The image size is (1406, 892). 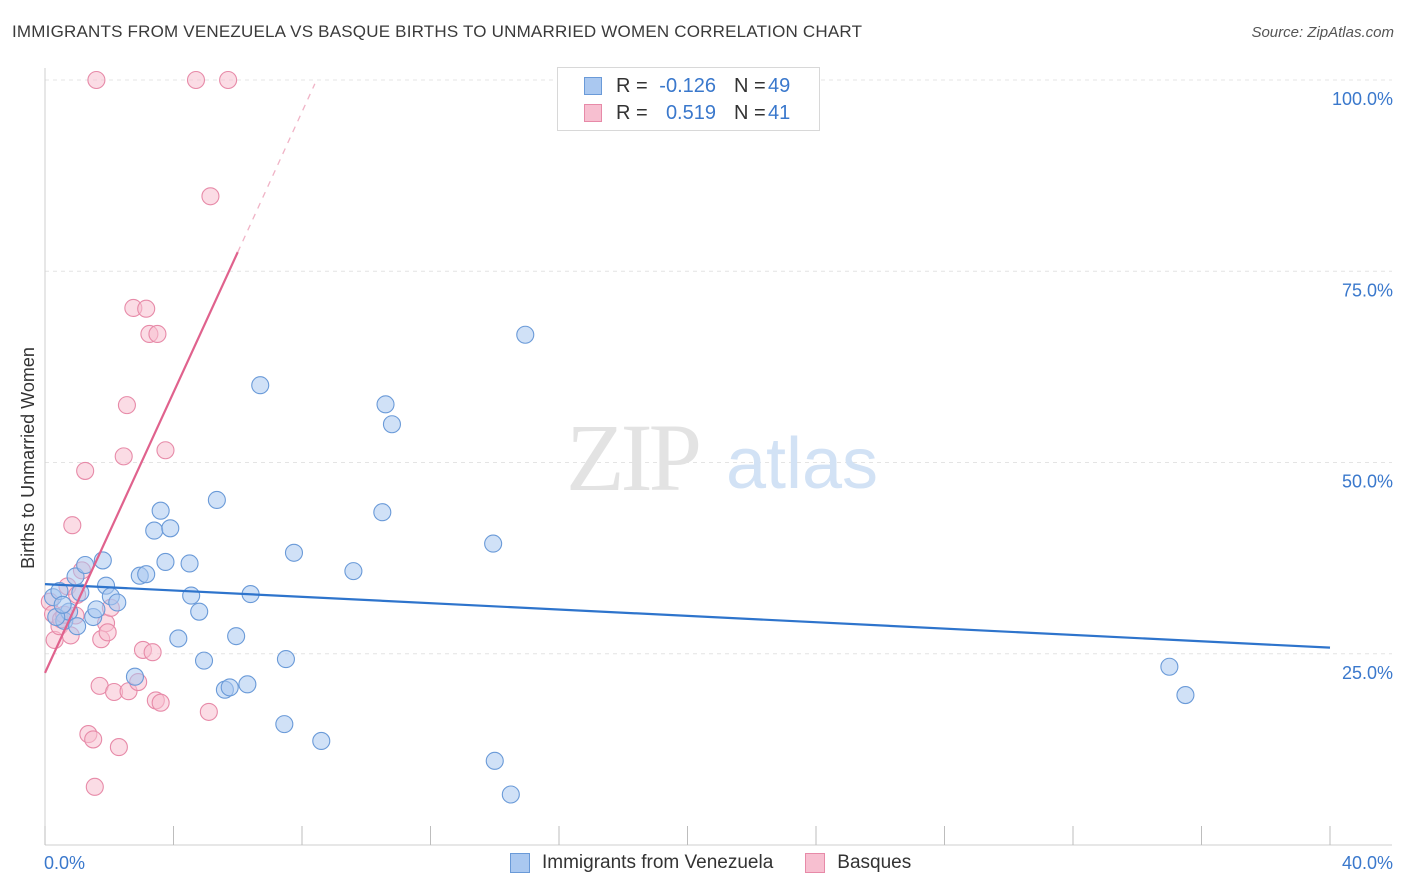 I want to click on legend-item-venezuela: Immigrants from Venezuela, so click(x=641, y=863).